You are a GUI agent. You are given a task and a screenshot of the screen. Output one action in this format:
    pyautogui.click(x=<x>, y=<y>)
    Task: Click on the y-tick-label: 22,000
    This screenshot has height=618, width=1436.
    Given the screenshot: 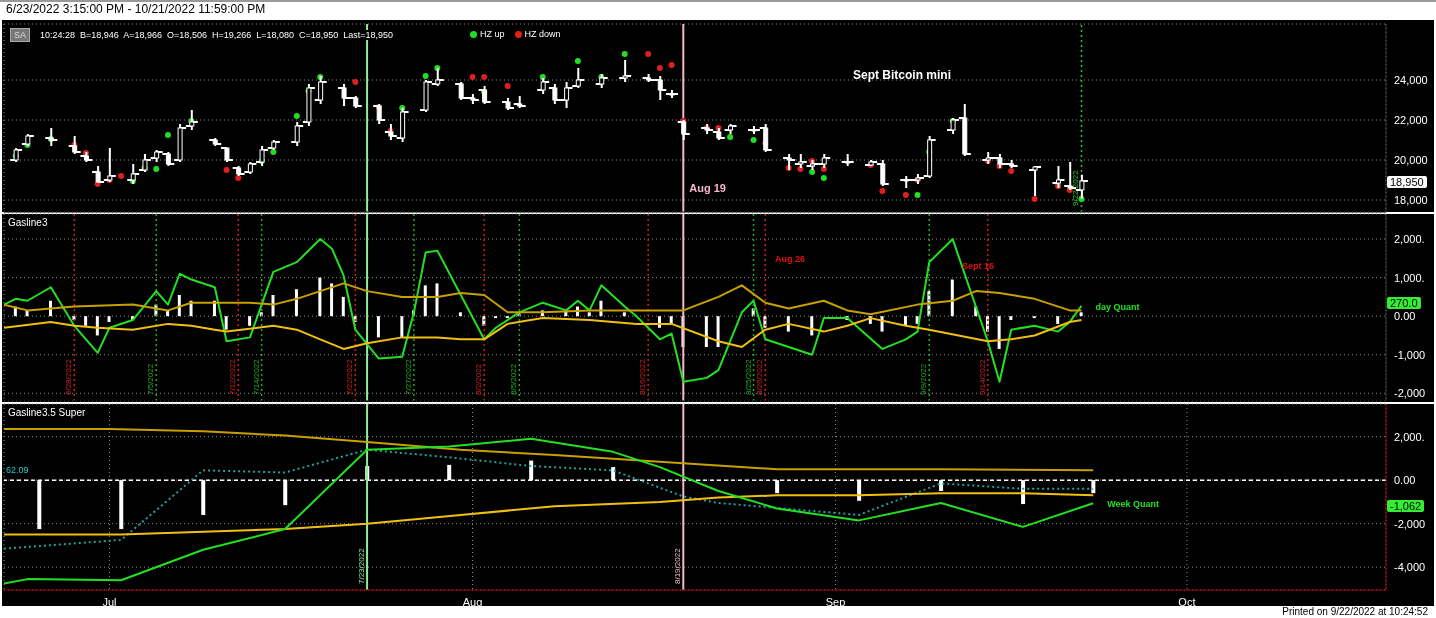 What is the action you would take?
    pyautogui.click(x=1411, y=119)
    